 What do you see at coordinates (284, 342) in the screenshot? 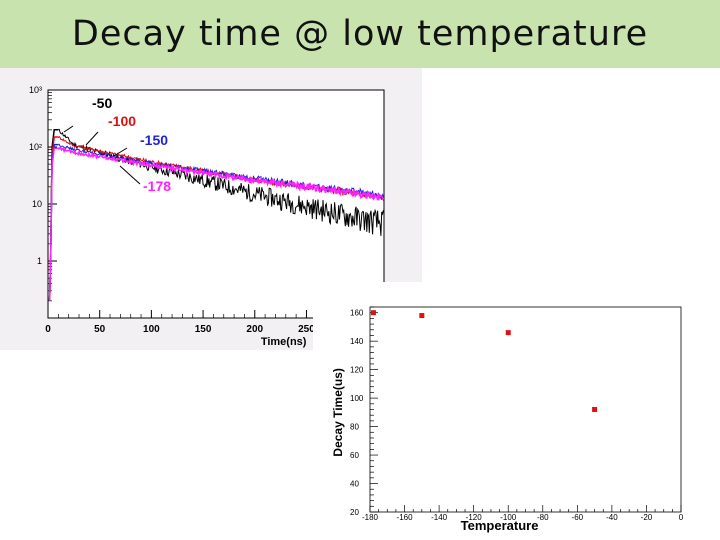
I see `x-axis-label: Time(ns)` at bounding box center [284, 342].